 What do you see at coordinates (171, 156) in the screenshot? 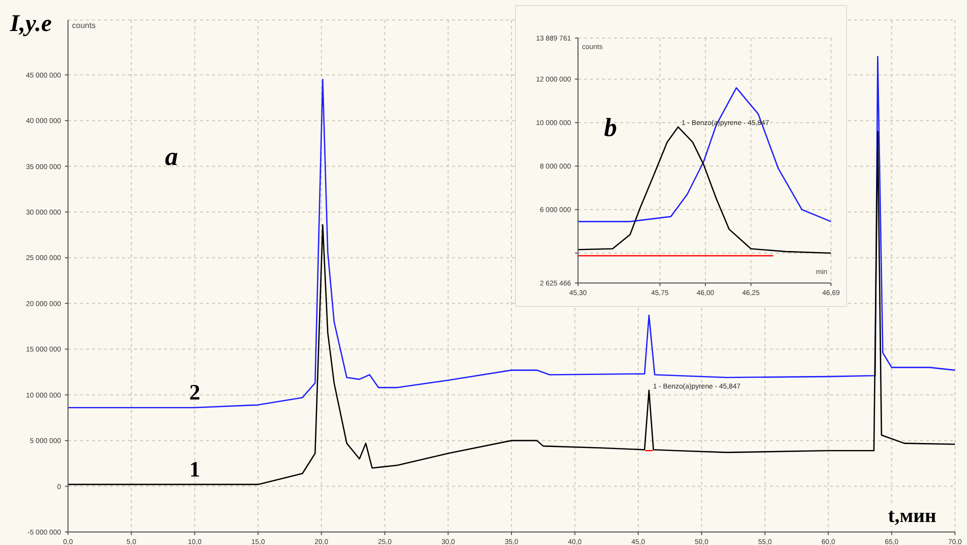
I see `annotation: a` at bounding box center [171, 156].